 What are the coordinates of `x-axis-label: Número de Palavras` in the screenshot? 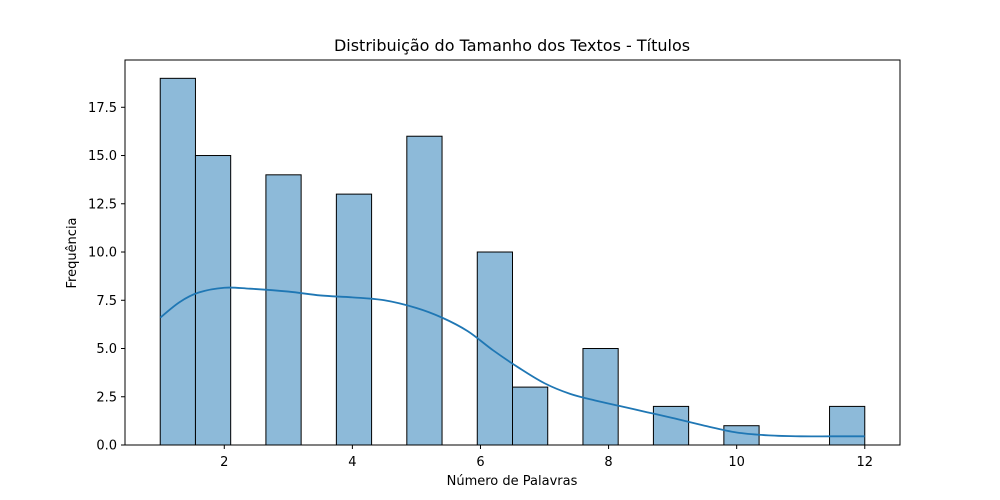 It's located at (512, 481).